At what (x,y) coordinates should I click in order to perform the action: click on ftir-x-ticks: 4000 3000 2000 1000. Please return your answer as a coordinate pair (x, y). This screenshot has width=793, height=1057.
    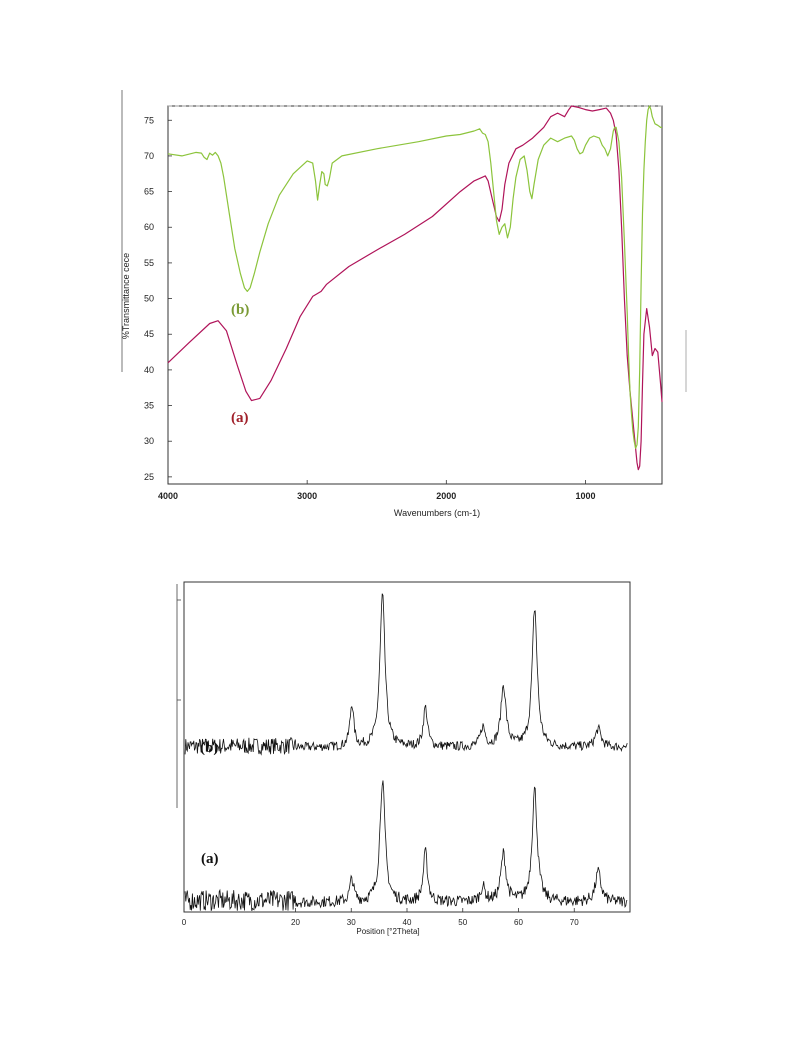
    Looking at the image, I should click on (376, 490).